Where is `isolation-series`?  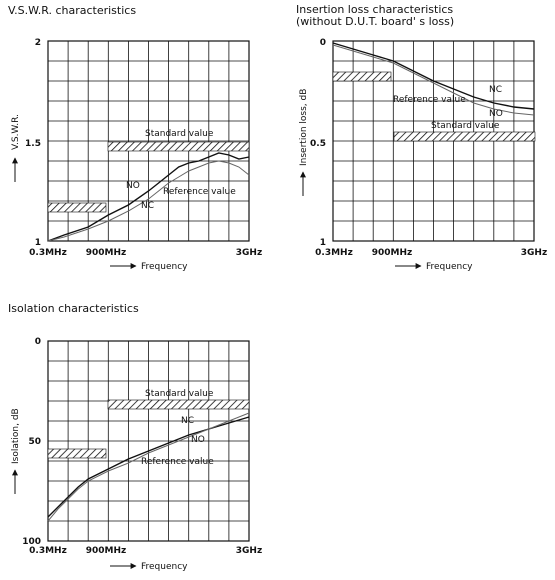
isolation-series is located at coordinates (148, 467).